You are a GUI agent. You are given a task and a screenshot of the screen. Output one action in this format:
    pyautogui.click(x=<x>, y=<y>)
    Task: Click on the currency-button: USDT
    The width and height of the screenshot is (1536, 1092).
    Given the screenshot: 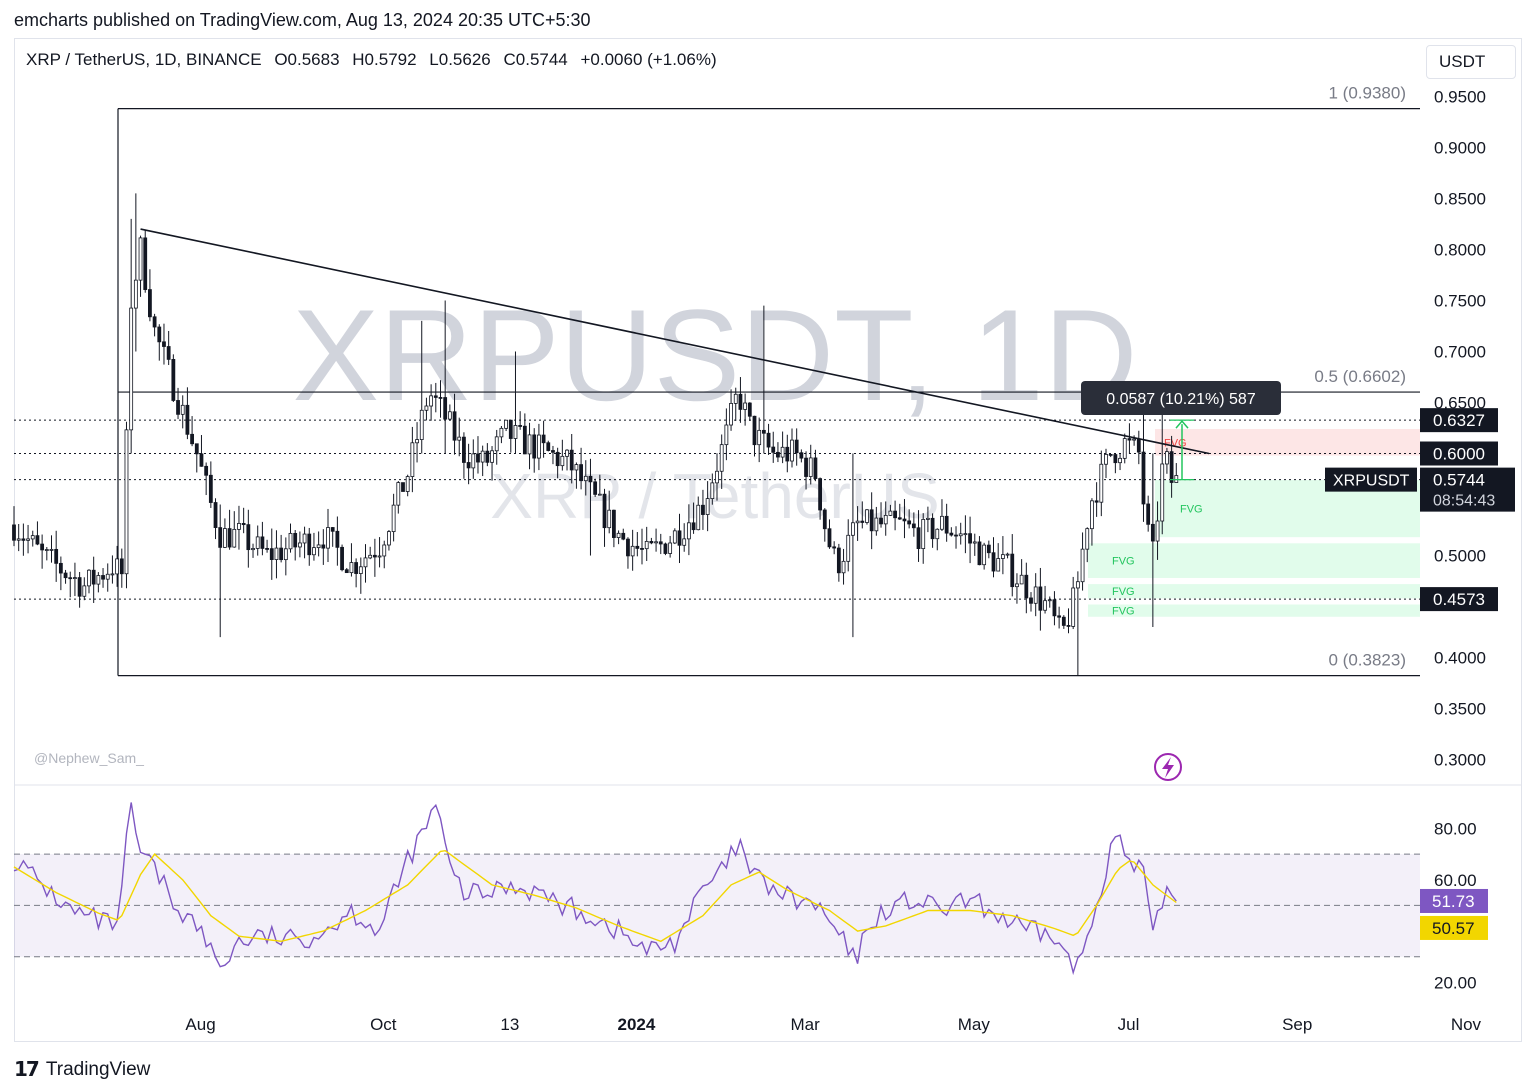 What is the action you would take?
    pyautogui.click(x=1471, y=62)
    